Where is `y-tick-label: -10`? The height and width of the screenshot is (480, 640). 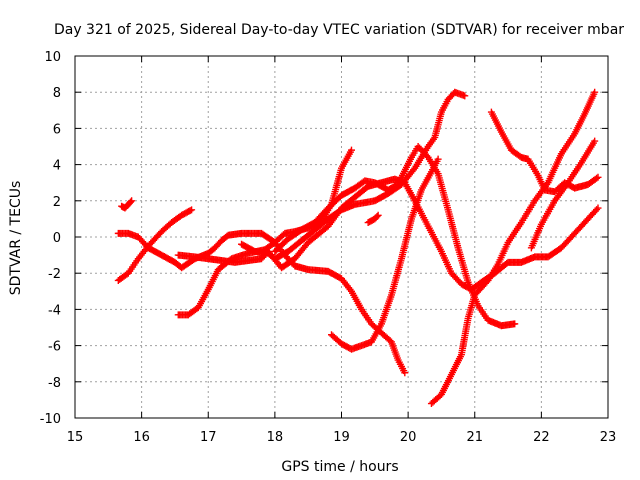
y-tick-label: -10 is located at coordinates (50, 419).